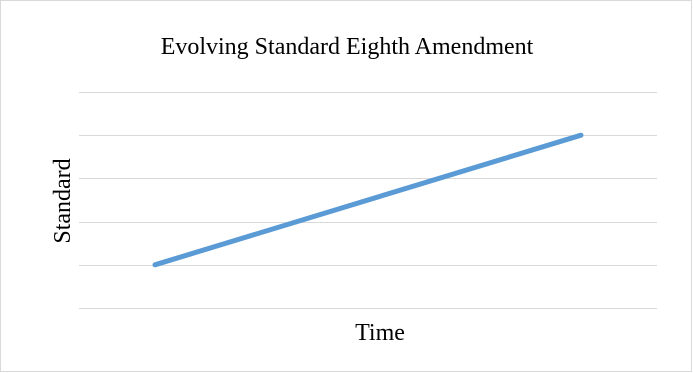  Describe the element at coordinates (63, 200) in the screenshot. I see `y-axis-label: Standard` at that location.